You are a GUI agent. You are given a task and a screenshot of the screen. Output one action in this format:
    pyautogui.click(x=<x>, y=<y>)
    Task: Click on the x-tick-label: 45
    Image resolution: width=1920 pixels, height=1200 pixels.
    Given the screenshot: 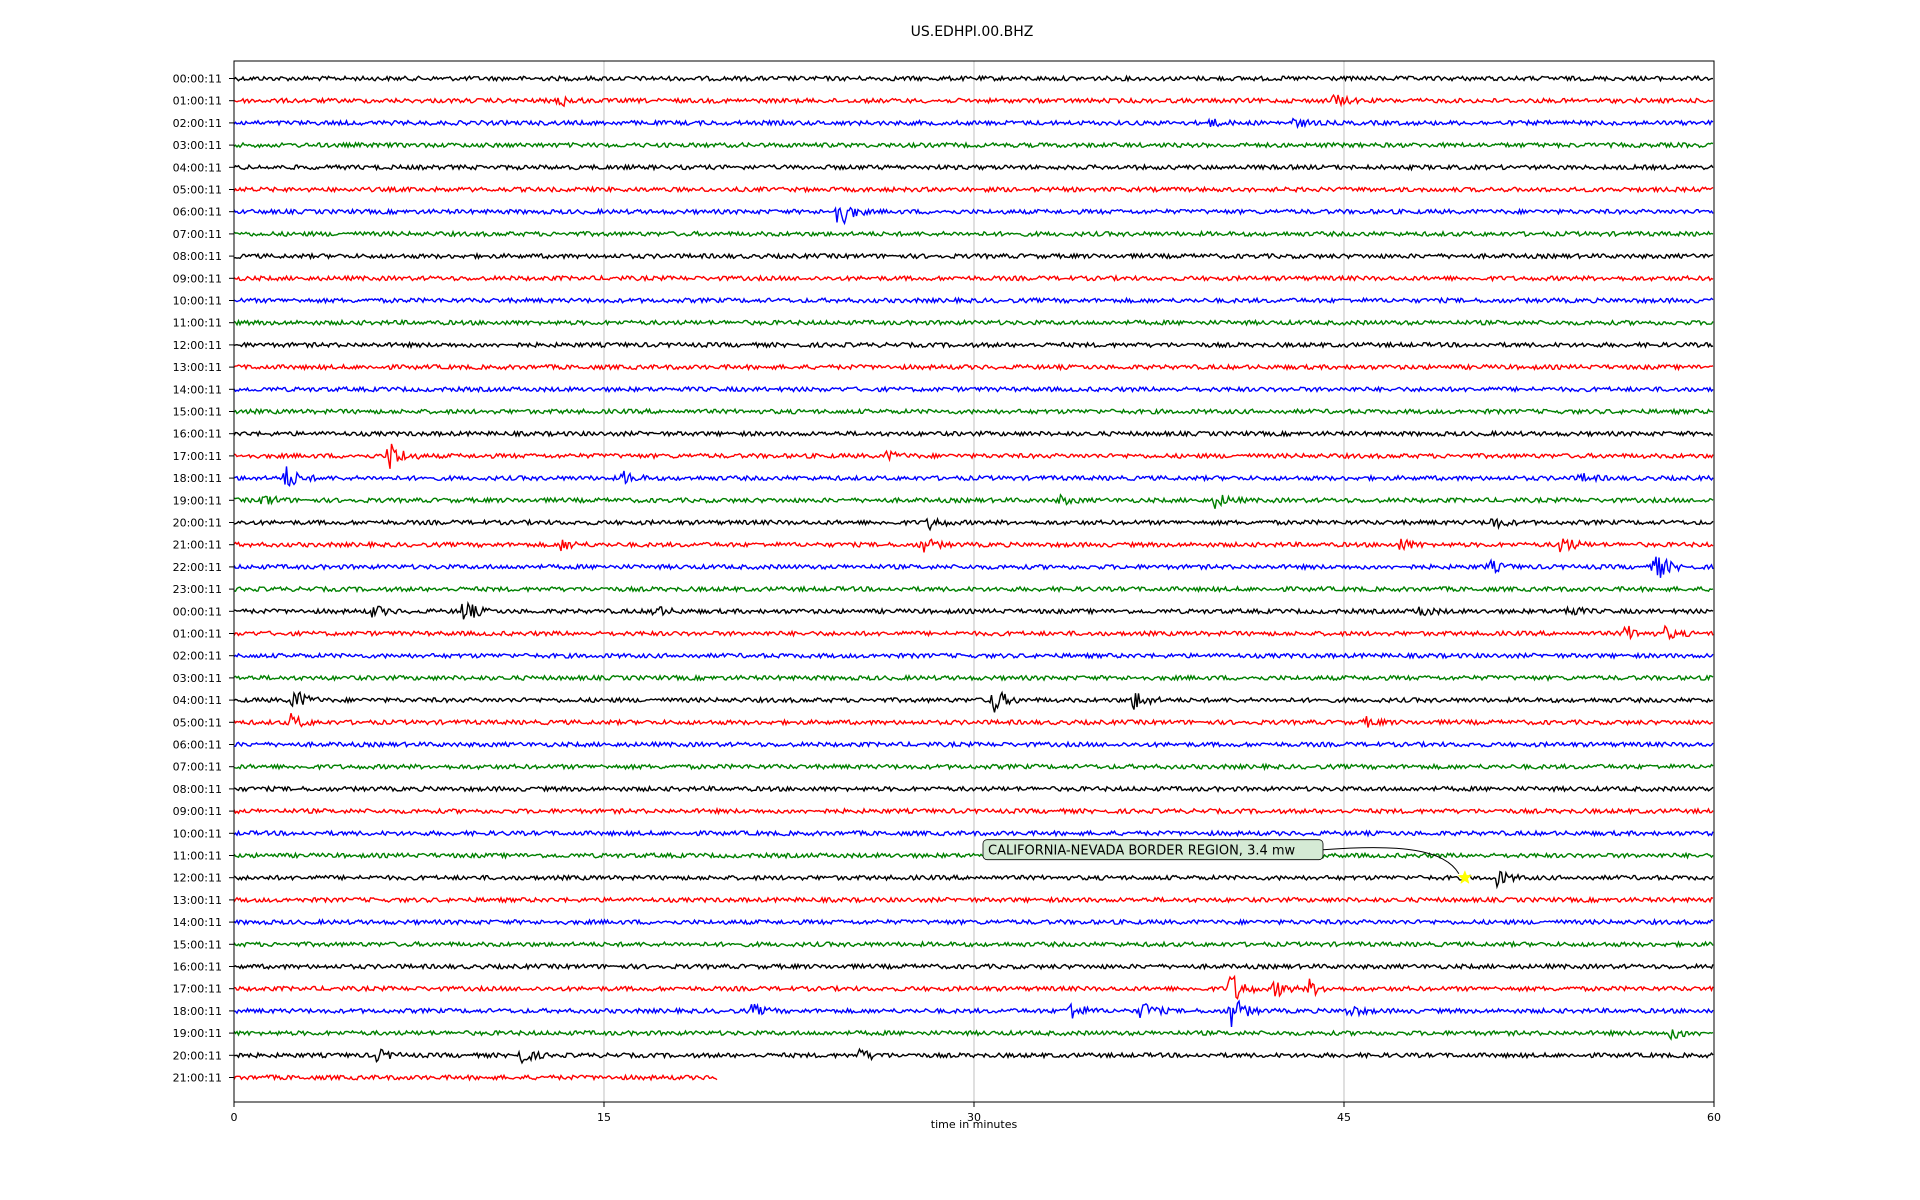 What is the action you would take?
    pyautogui.click(x=1344, y=1117)
    